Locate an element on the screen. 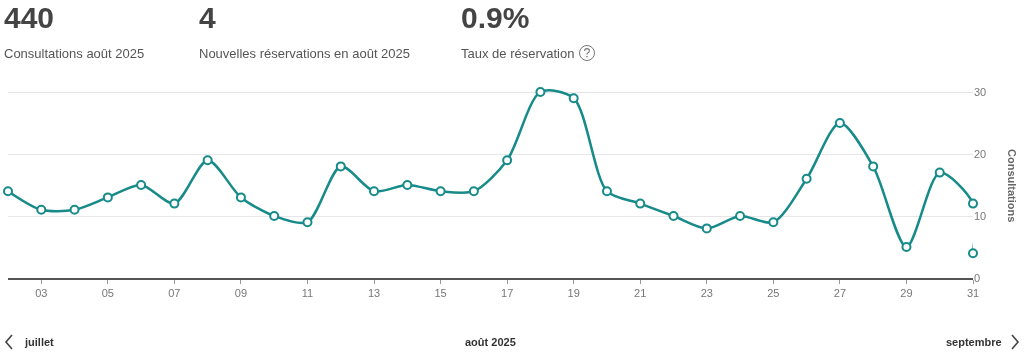 The width and height of the screenshot is (1024, 356). text: Consultations août 2025 is located at coordinates (74, 53).